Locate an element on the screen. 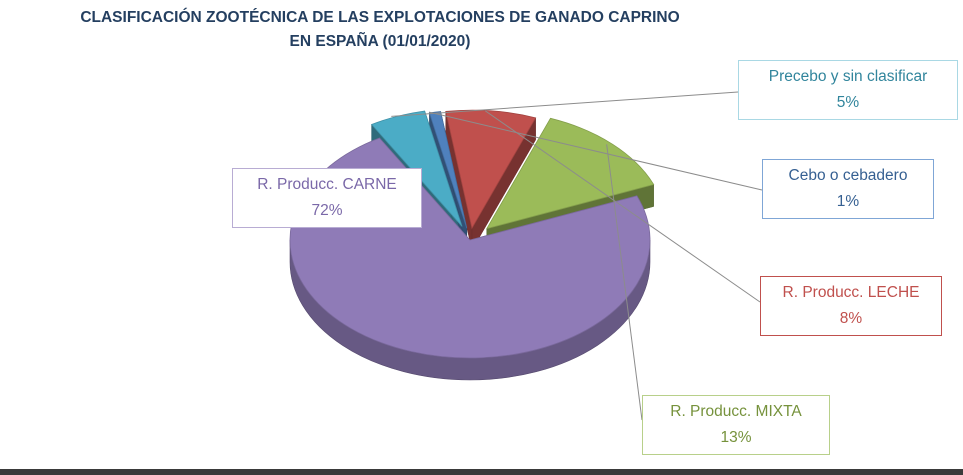 This screenshot has width=963, height=475. label-leche: R. Producc. LECHE 8% is located at coordinates (851, 306).